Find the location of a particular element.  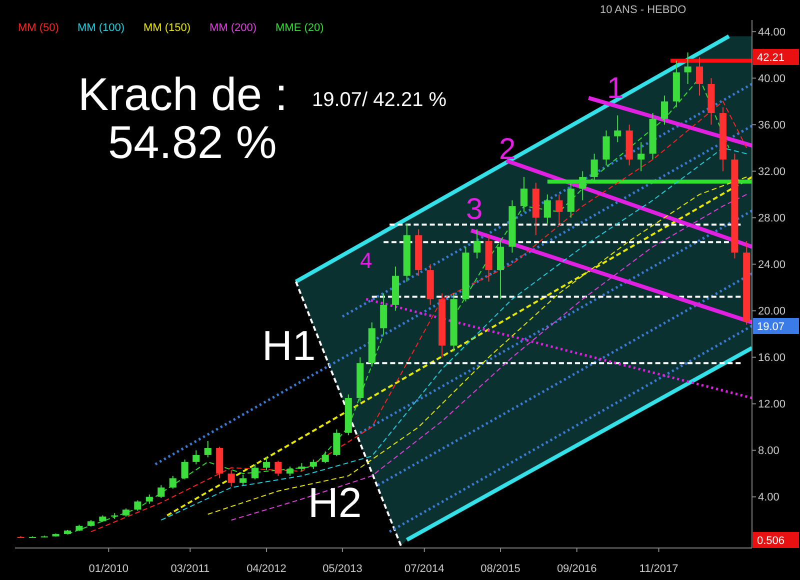

x-tick-label: 01/2010 is located at coordinates (108, 569).